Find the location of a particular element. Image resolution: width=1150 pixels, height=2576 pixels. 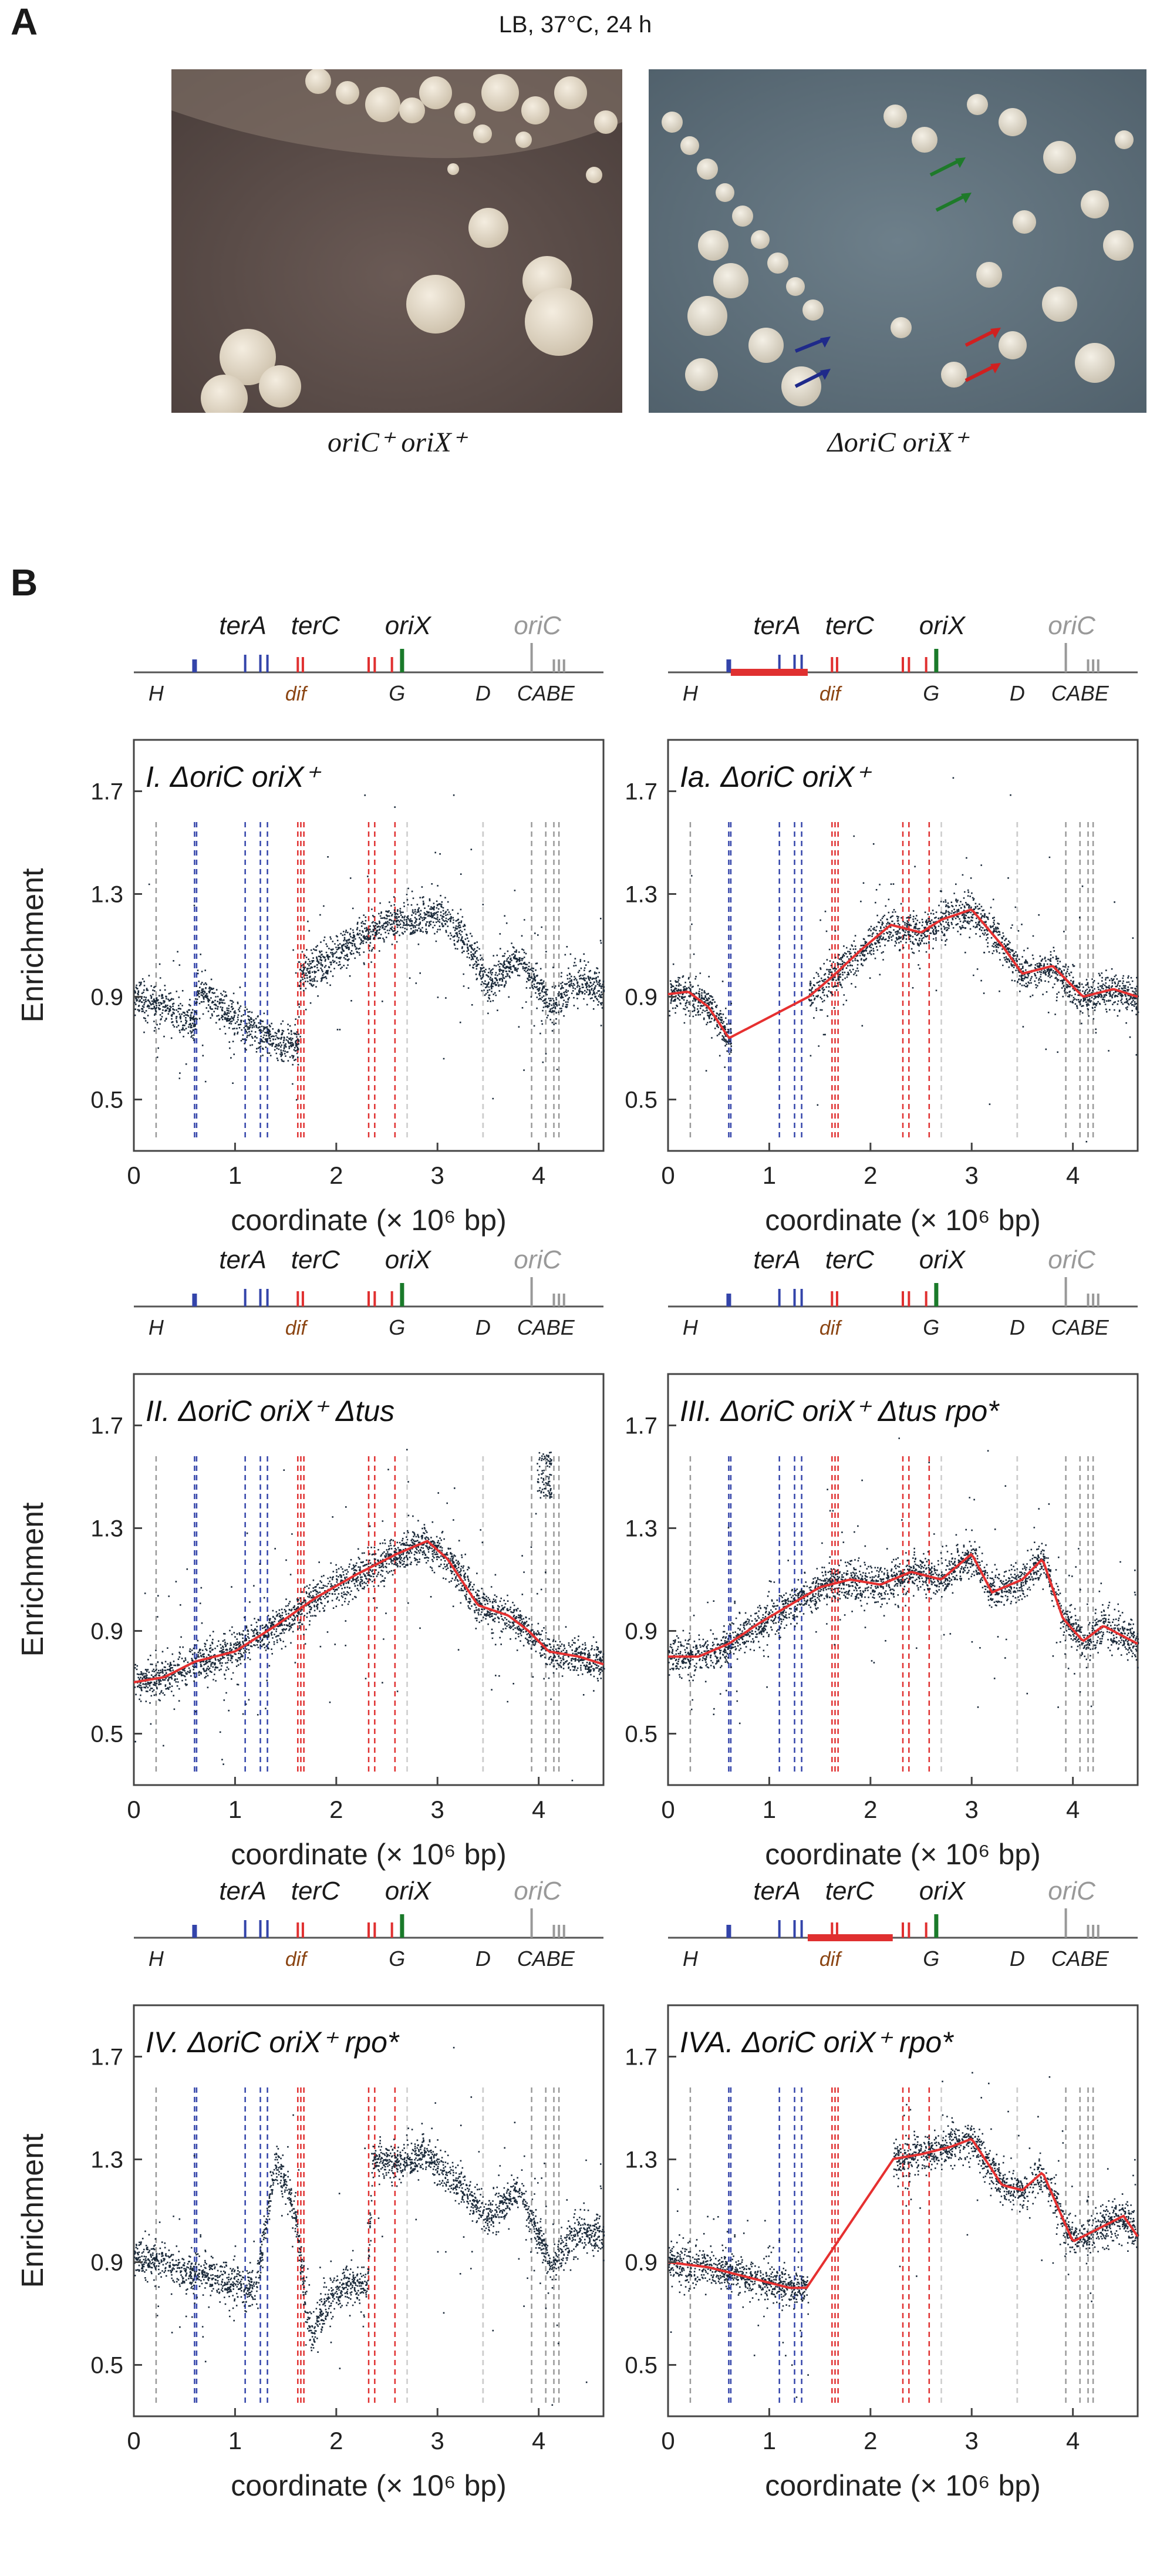

scatter-point-set is located at coordinates (369, 947).